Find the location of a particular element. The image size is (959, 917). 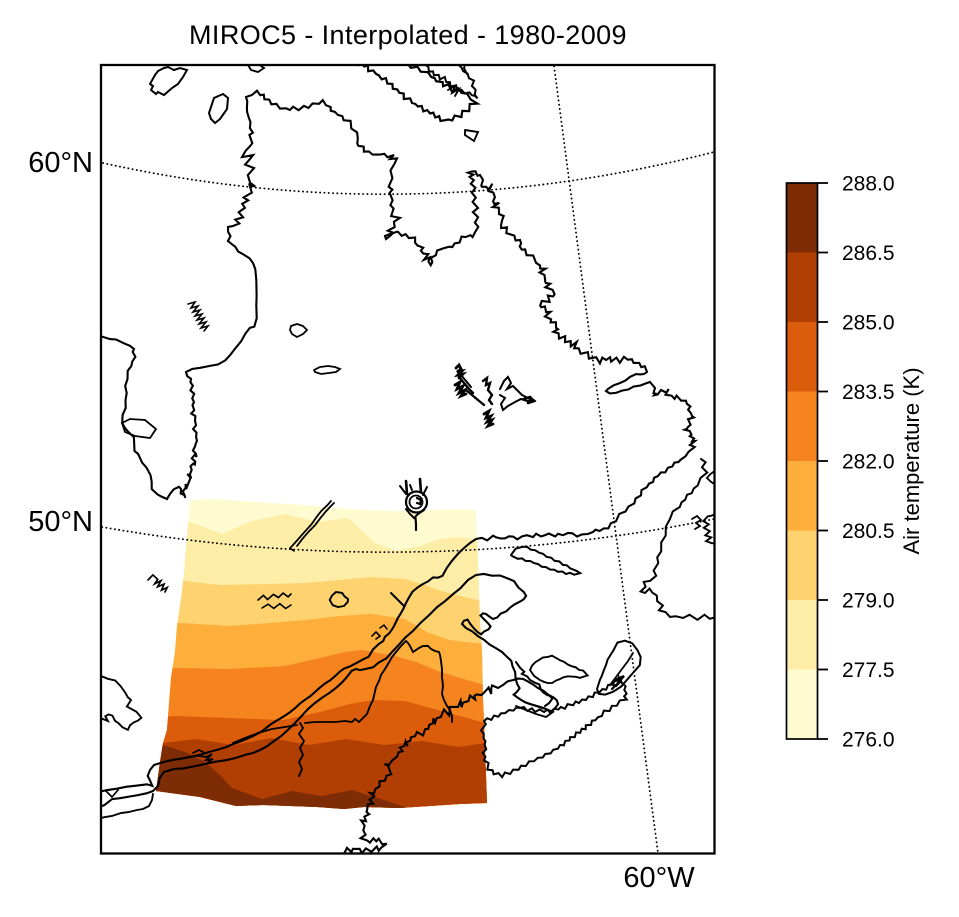

svg-text: 60°N is located at coordinates (60, 163).